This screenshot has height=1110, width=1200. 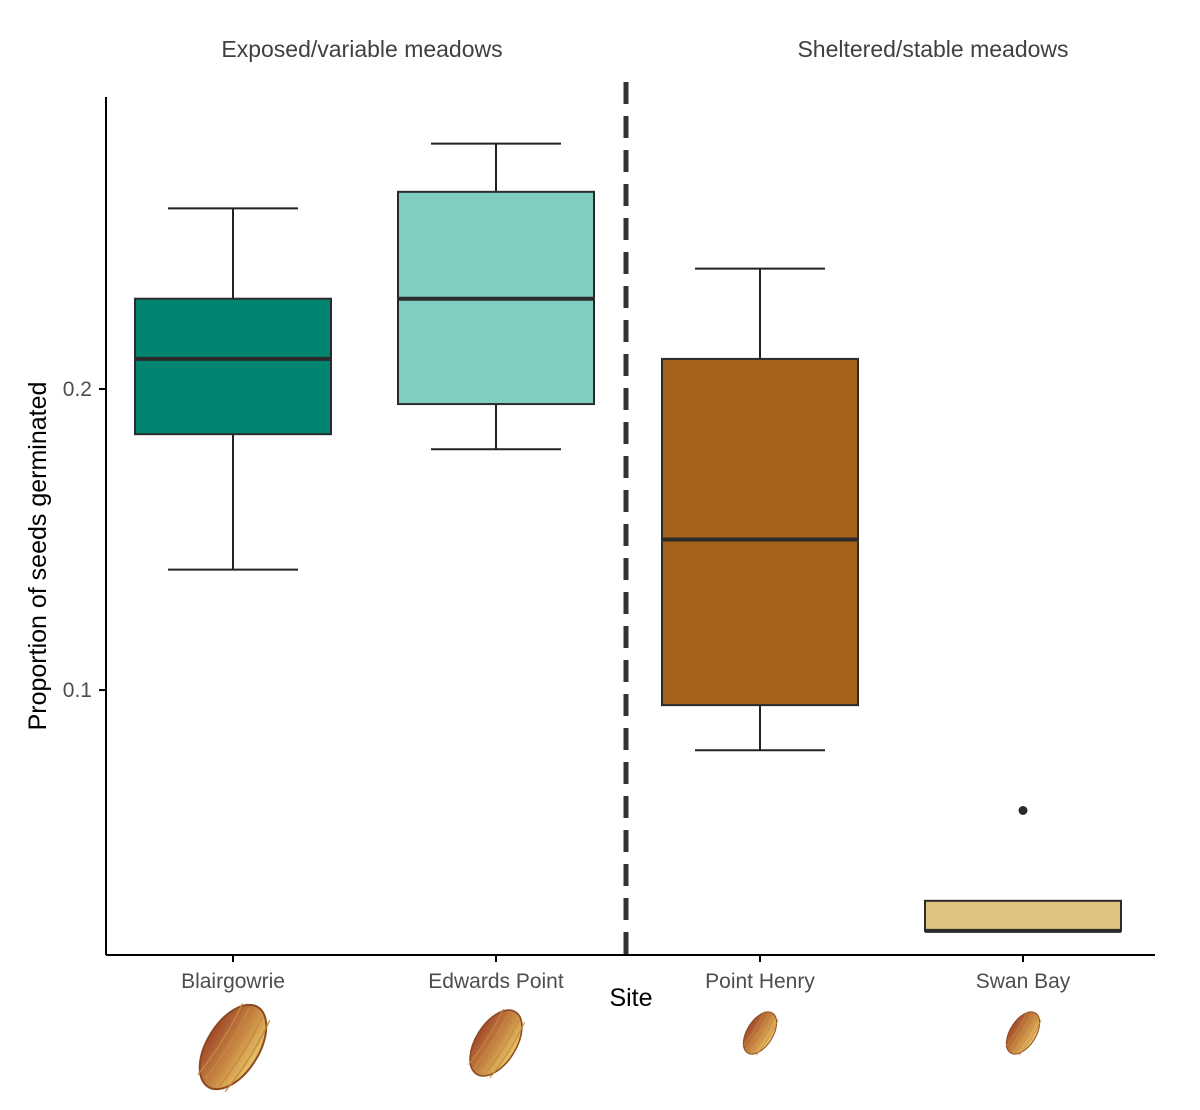 I want to click on group-label-exposed: Exposed/variable meadows, so click(x=361, y=49).